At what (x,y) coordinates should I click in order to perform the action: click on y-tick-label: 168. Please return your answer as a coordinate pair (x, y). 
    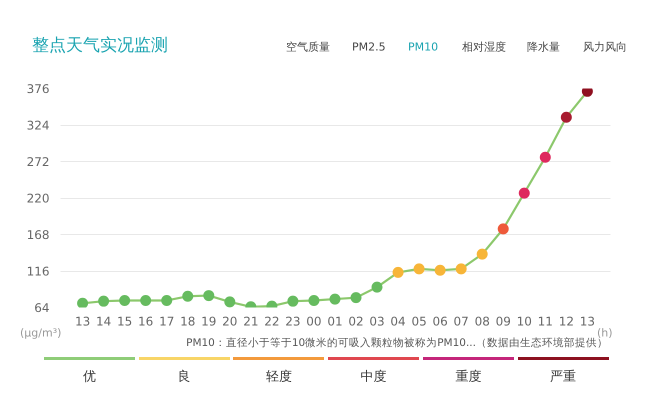
    Looking at the image, I should click on (38, 235).